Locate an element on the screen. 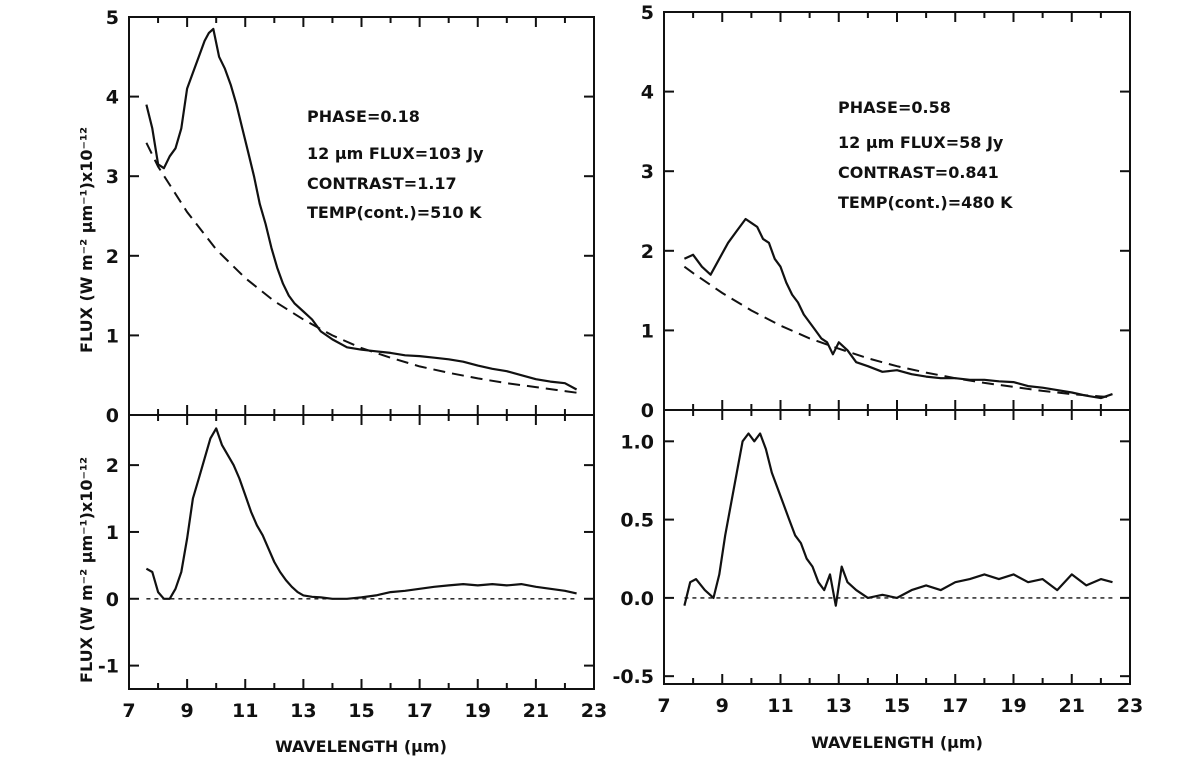  bottom-left-ylabel: FLUX (W m⁻² µm⁻¹)x10⁻¹² is located at coordinates (86, 570).